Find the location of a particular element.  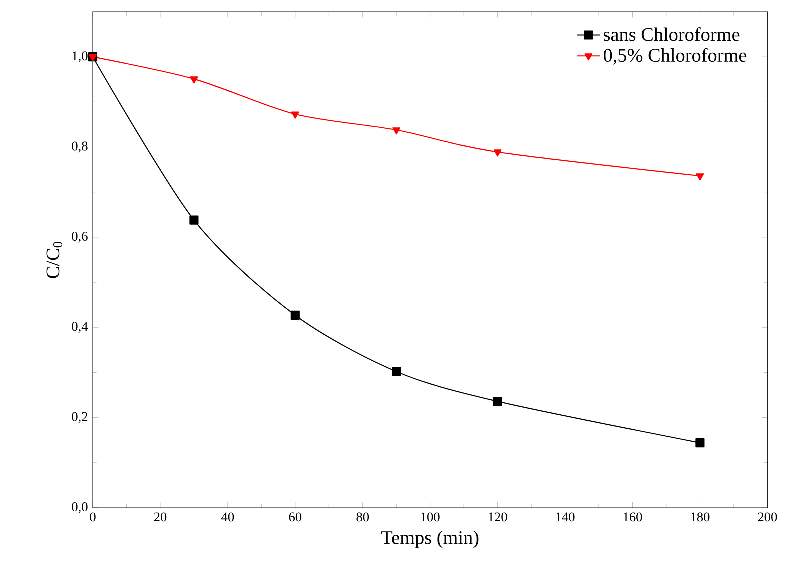

x-tick-label: 0 is located at coordinates (93, 517).